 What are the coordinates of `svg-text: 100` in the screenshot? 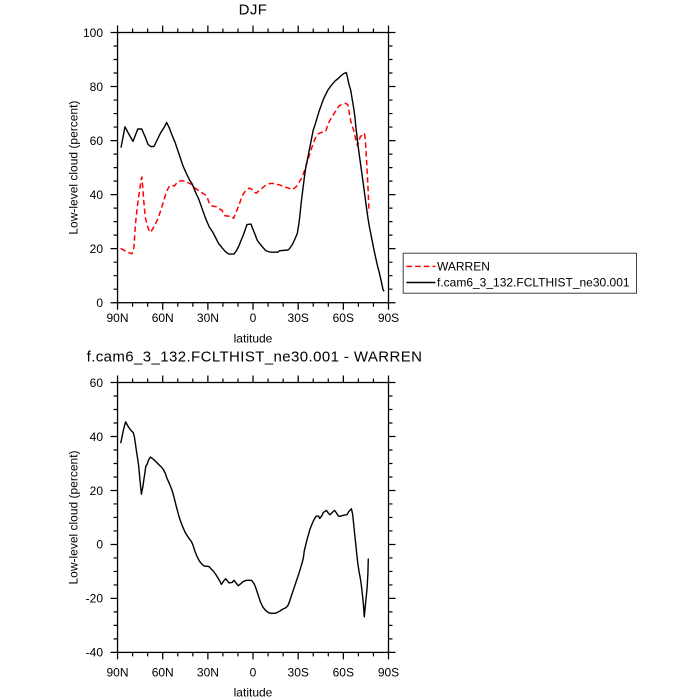 It's located at (93, 33).